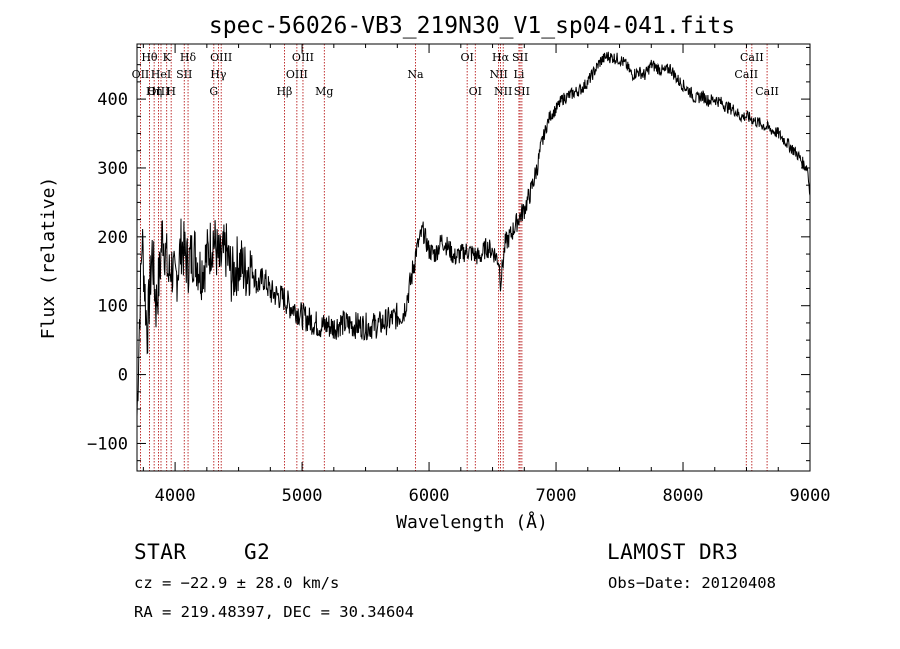 The height and width of the screenshot is (649, 900). Describe the element at coordinates (160, 552) in the screenshot. I see `object-class: STAR` at that location.